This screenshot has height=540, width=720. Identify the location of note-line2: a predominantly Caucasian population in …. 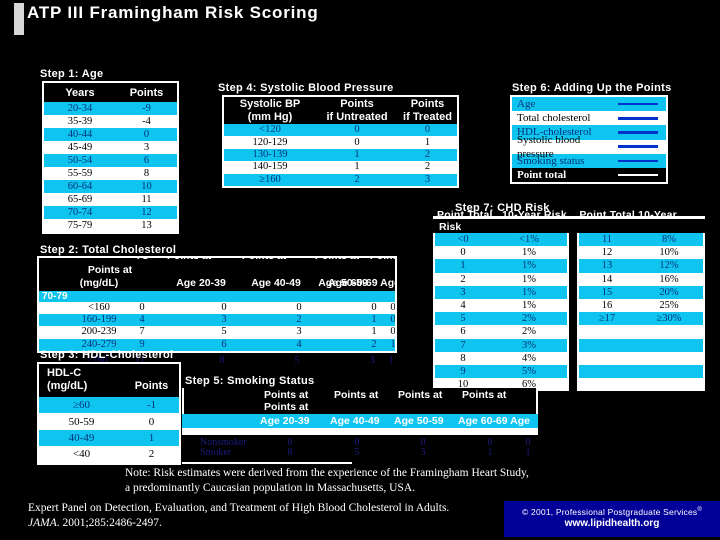
(270, 488).